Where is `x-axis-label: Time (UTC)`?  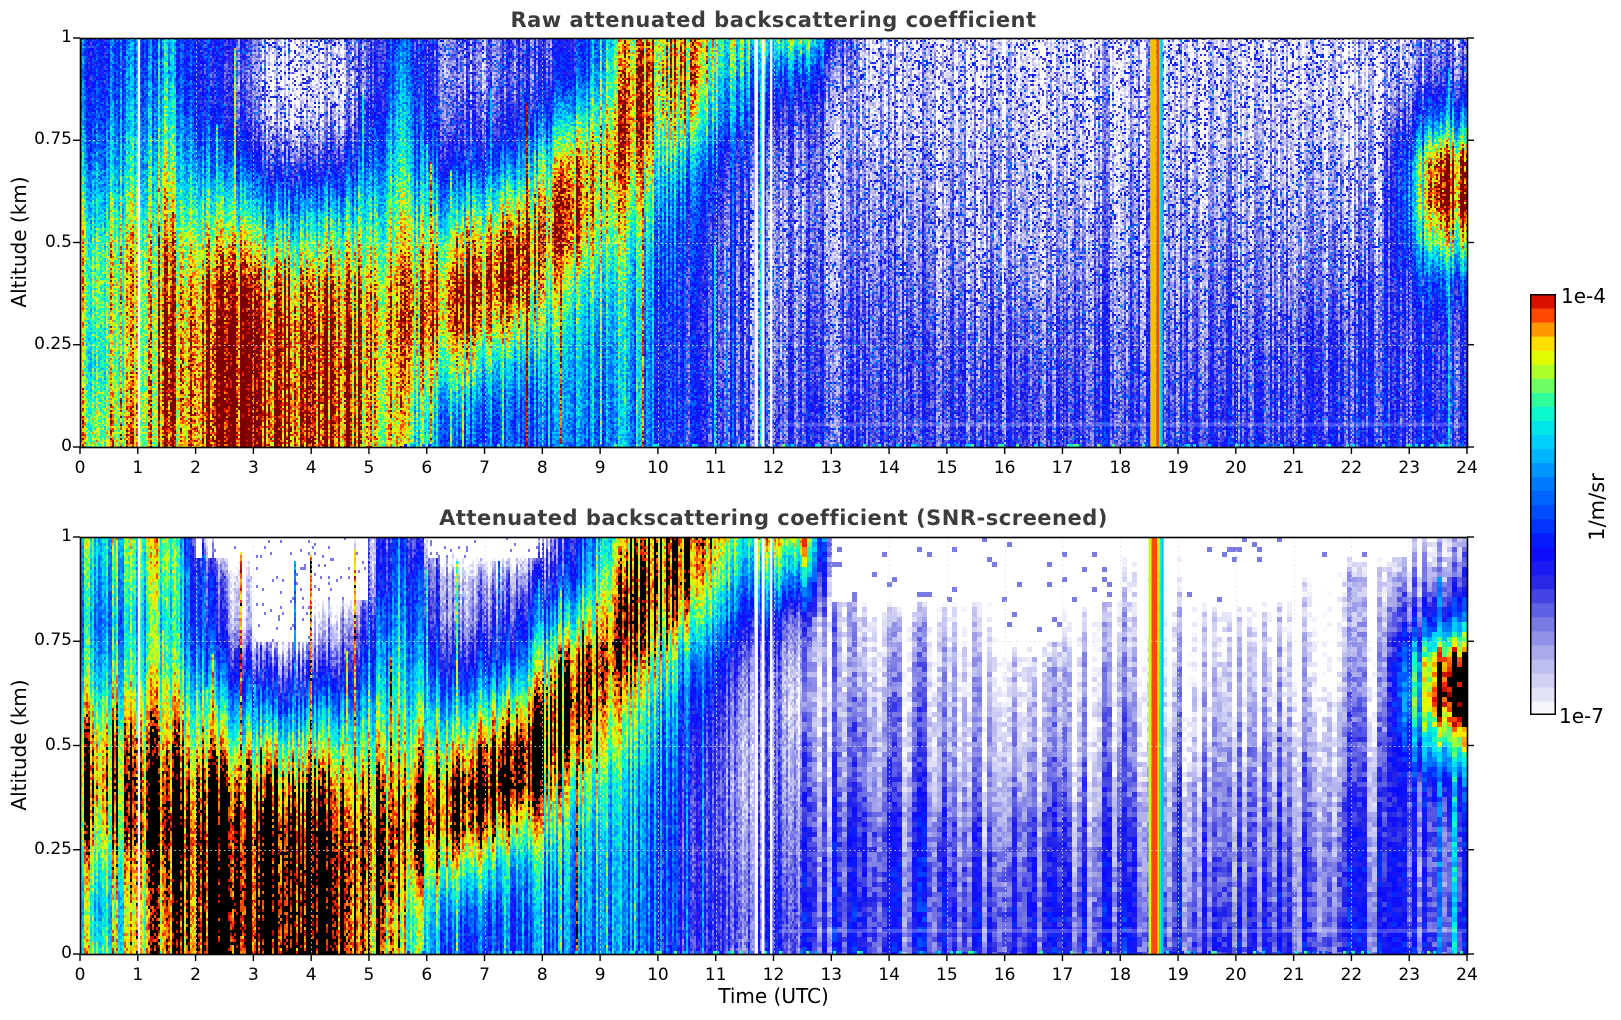
x-axis-label: Time (UTC) is located at coordinates (773, 996).